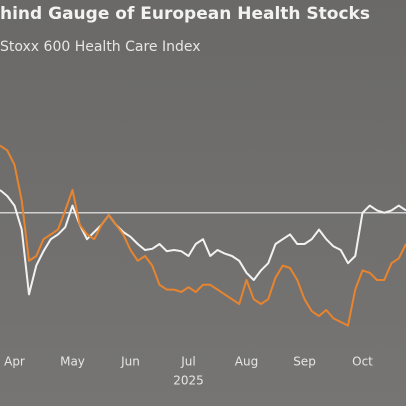 This screenshot has height=406, width=406. What do you see at coordinates (304, 362) in the screenshot?
I see `x-tick-label: Sep` at bounding box center [304, 362].